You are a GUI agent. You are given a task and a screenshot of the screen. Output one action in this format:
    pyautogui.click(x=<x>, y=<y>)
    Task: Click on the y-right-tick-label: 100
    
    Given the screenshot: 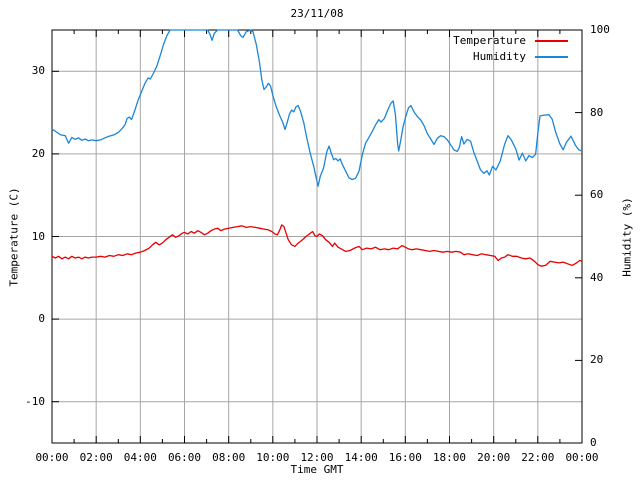 What is the action you would take?
    pyautogui.click(x=600, y=29)
    